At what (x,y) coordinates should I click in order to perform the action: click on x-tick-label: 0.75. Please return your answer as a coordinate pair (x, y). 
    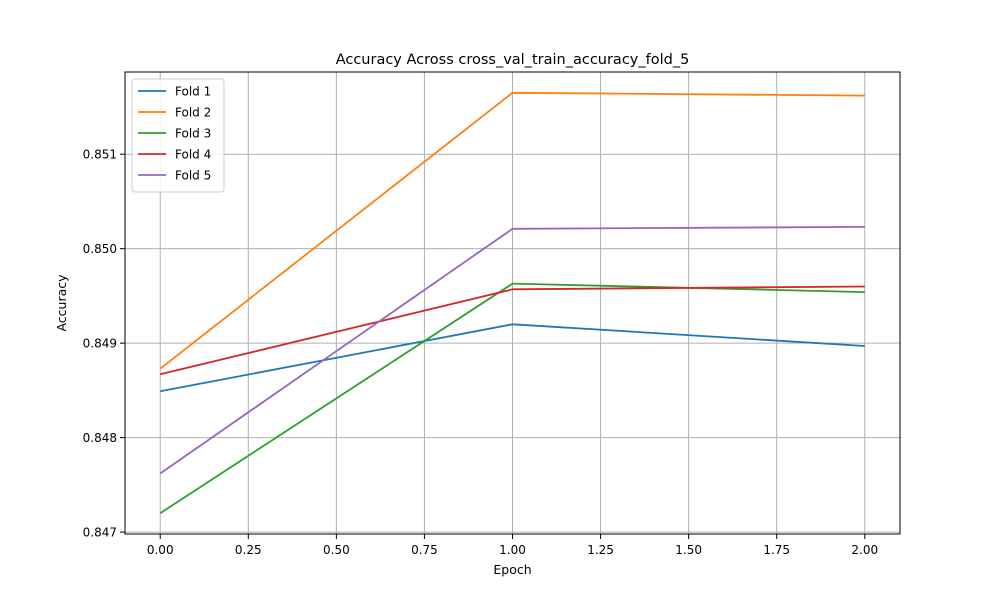
    Looking at the image, I should click on (424, 550).